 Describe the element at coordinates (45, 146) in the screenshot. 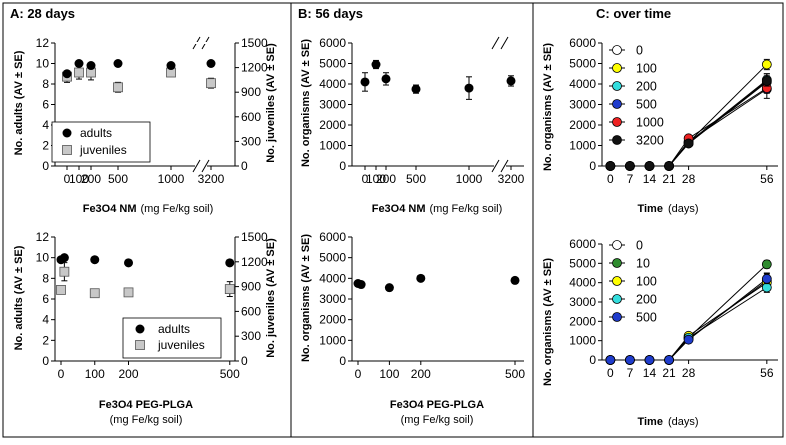

I see `a-top-ytick-label: 2` at that location.